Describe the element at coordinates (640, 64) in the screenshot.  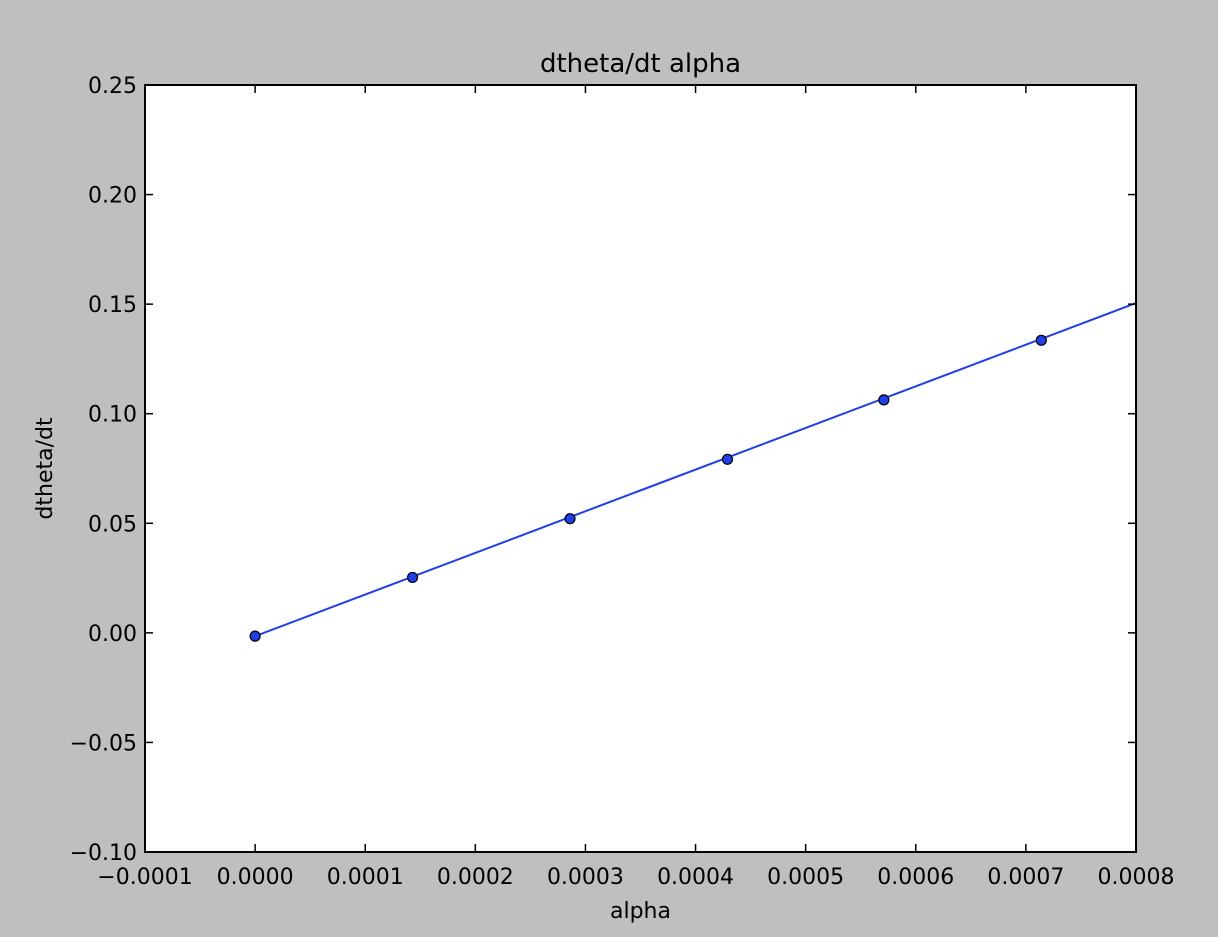
I see `chart-title: dtheta/dt alpha` at that location.